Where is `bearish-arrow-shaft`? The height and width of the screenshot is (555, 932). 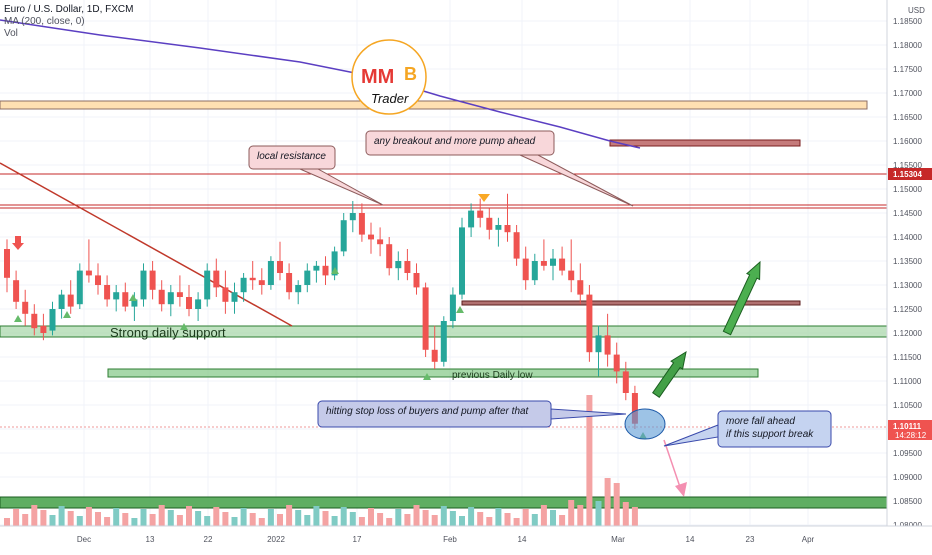
bearish-arrow-shaft is located at coordinates (672, 465).